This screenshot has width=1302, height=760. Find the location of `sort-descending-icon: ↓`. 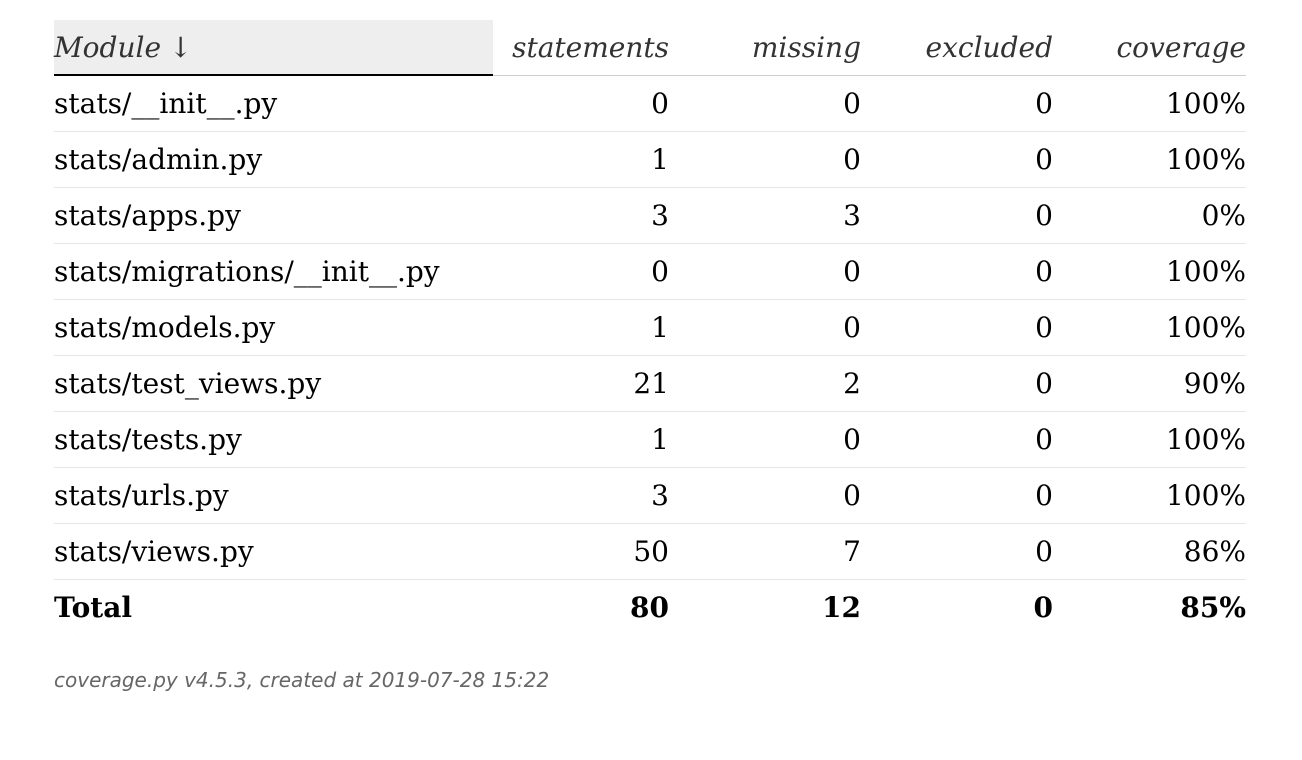

sort-descending-icon: ↓ is located at coordinates (181, 47).